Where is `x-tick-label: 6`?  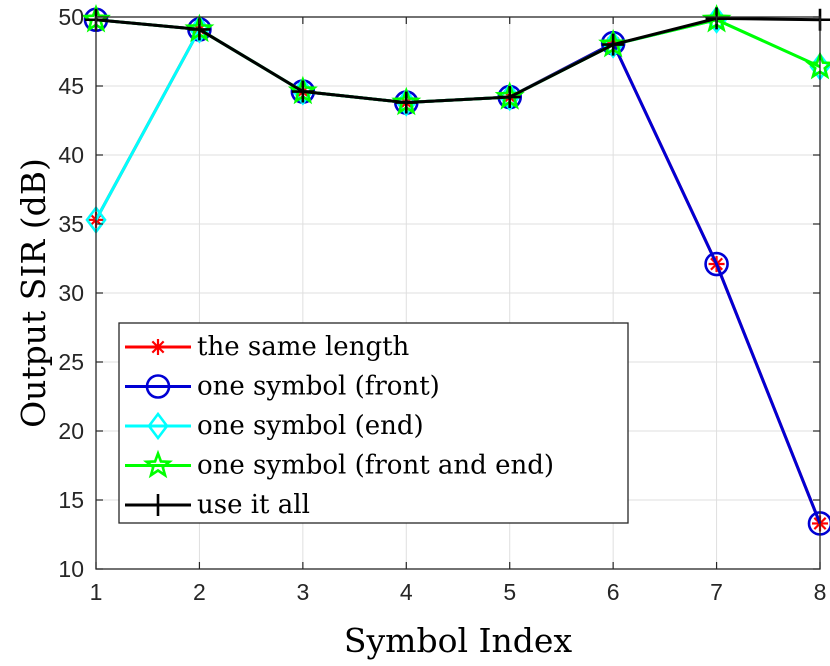
x-tick-label: 6 is located at coordinates (613, 592).